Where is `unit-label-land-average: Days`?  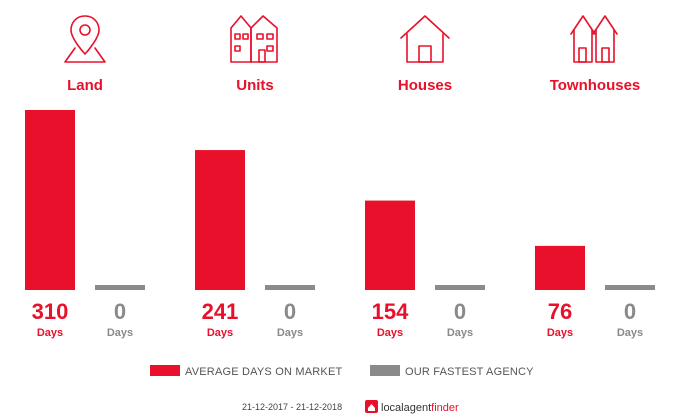 unit-label-land-average: Days is located at coordinates (50, 333).